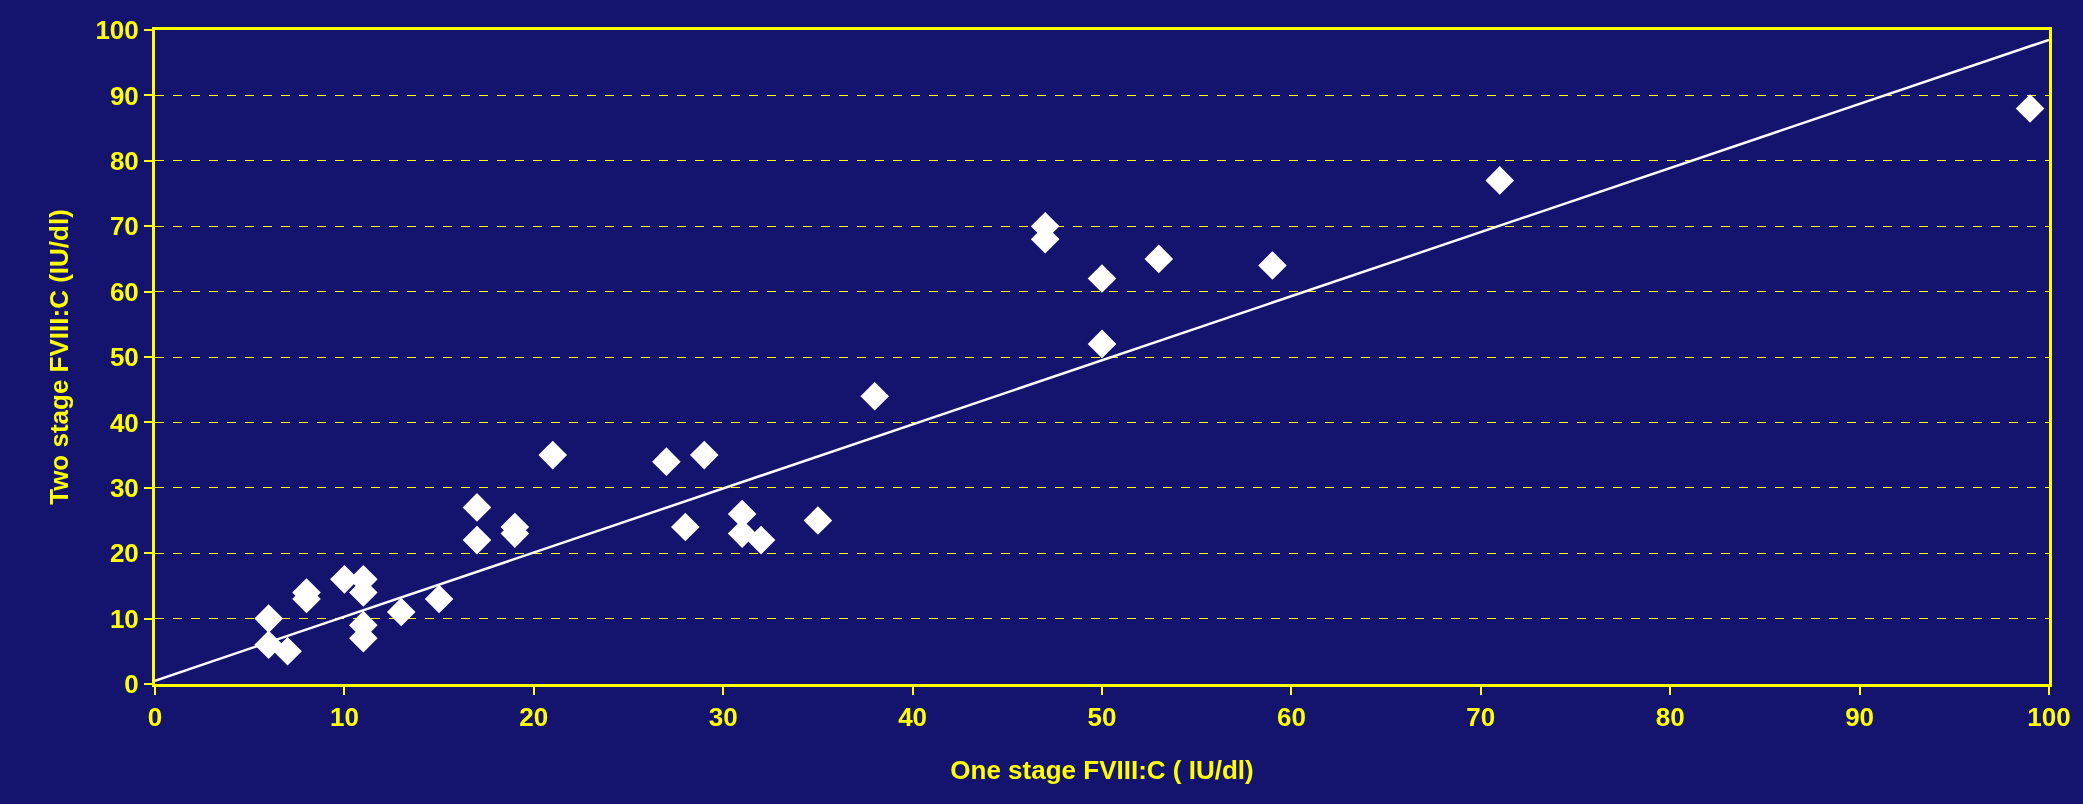  I want to click on y-tick-label: 90, so click(124, 95).